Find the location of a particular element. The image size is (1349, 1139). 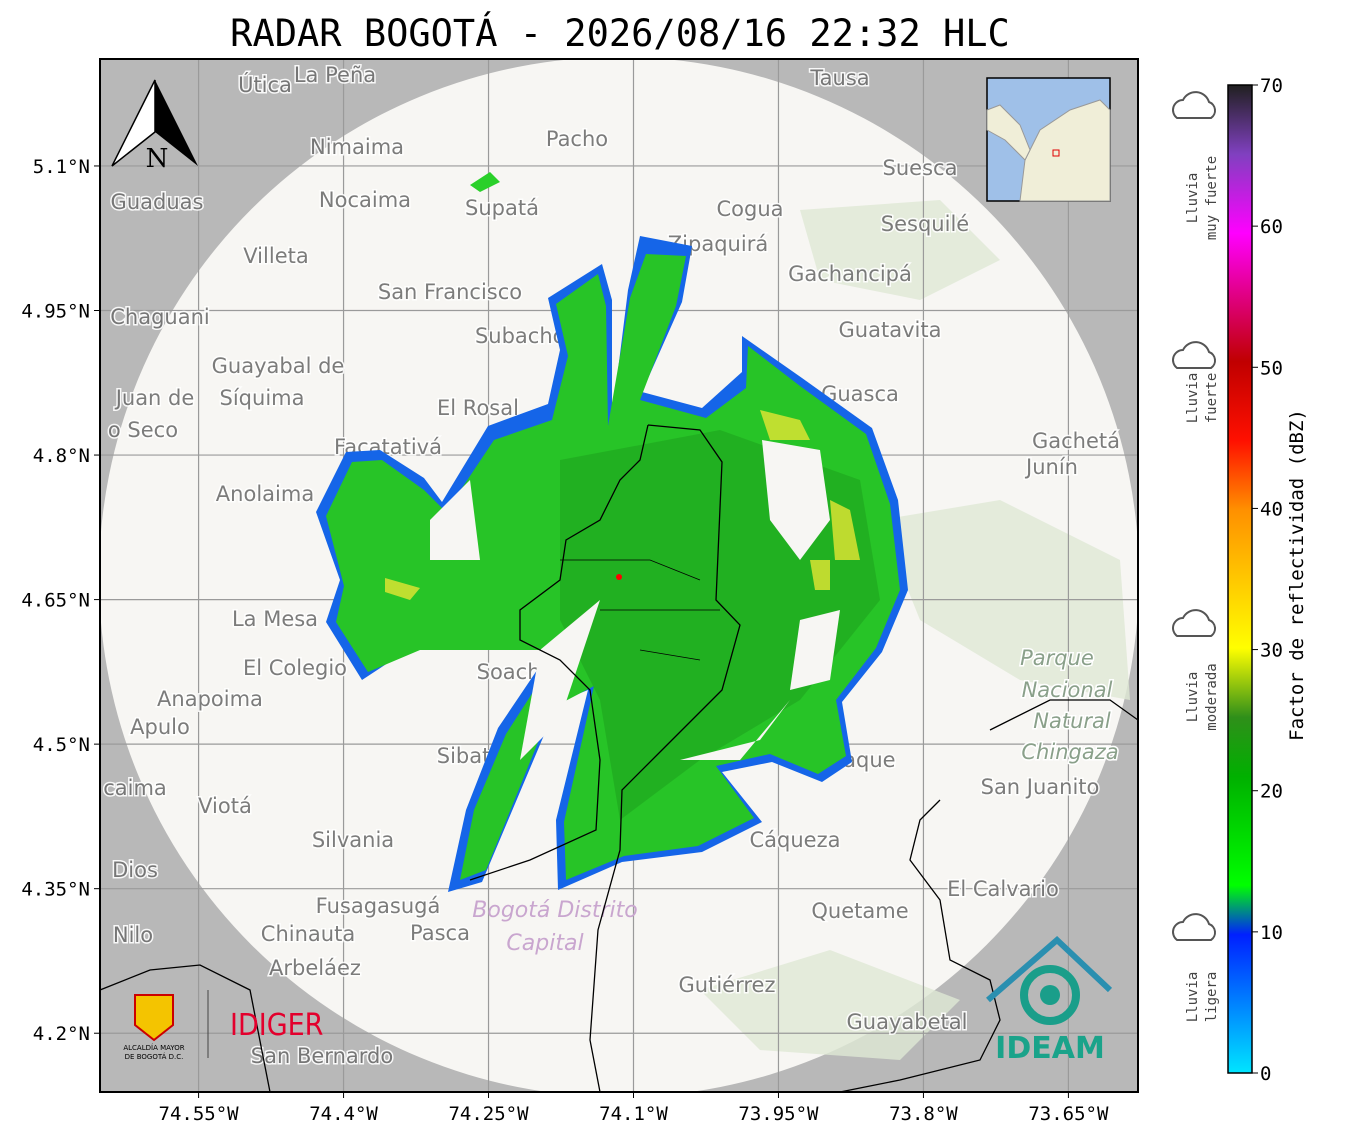

place-label: Gachetá is located at coordinates (1076, 441).